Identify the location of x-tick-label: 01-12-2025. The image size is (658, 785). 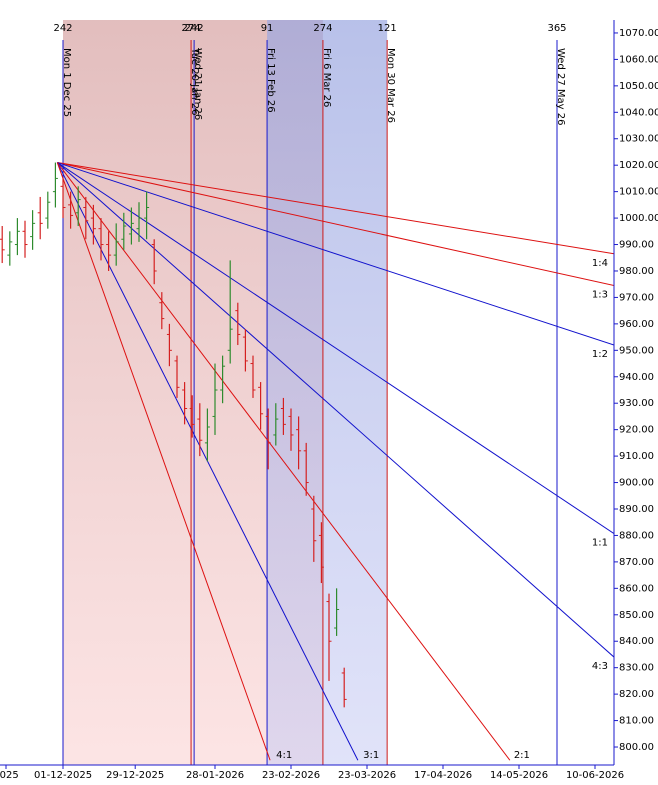
(63, 775).